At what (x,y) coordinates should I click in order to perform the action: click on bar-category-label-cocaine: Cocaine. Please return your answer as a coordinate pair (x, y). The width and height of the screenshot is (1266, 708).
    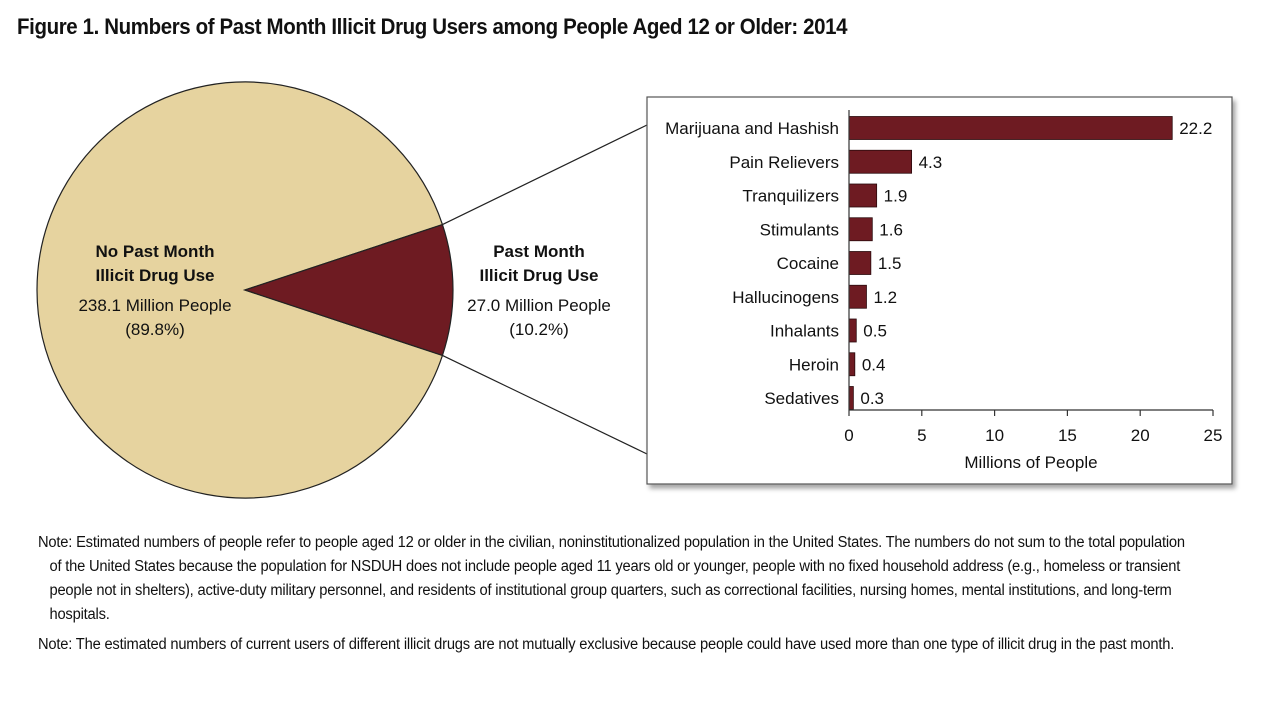
    Looking at the image, I should click on (808, 263).